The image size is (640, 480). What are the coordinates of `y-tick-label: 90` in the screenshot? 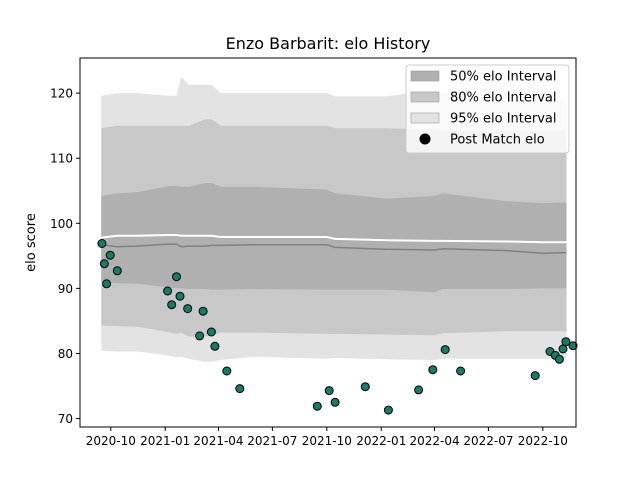 It's located at (65, 289).